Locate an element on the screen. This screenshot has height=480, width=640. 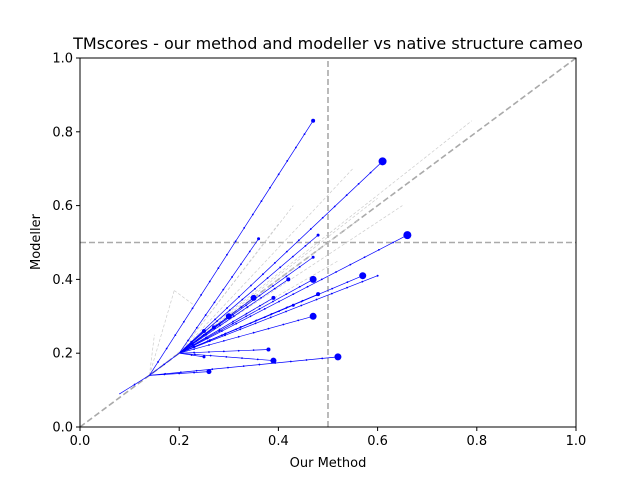
y-tick-label: 1.0 is located at coordinates (62, 59).